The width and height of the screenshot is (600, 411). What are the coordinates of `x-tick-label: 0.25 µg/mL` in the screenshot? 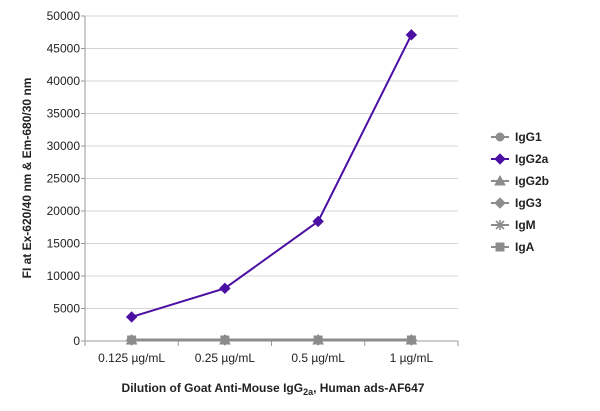 It's located at (225, 358).